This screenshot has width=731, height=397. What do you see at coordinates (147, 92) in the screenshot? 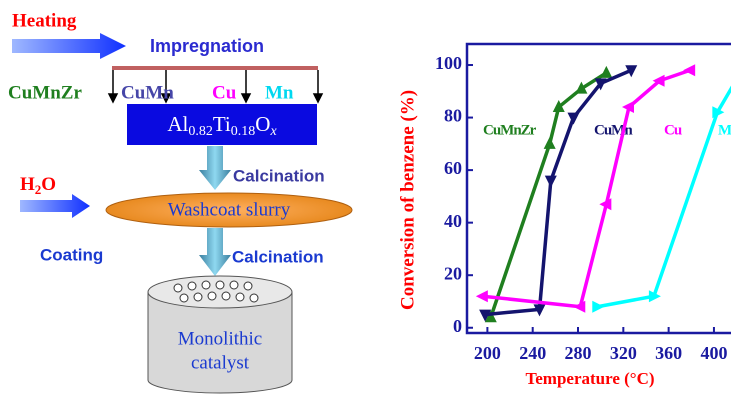
I see `precursor-label: CuMn` at bounding box center [147, 92].